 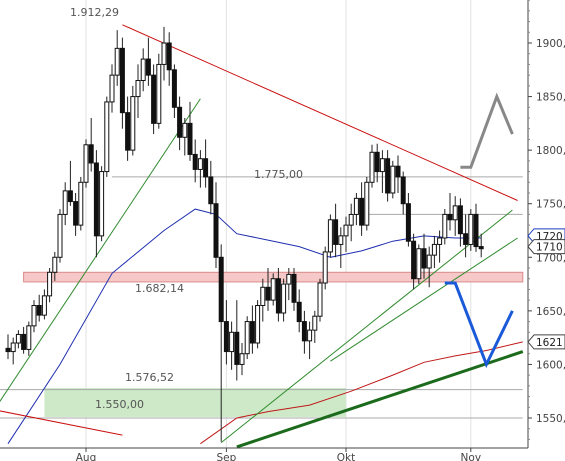 I want to click on annotation-high: 1.912,29, so click(x=94, y=12).